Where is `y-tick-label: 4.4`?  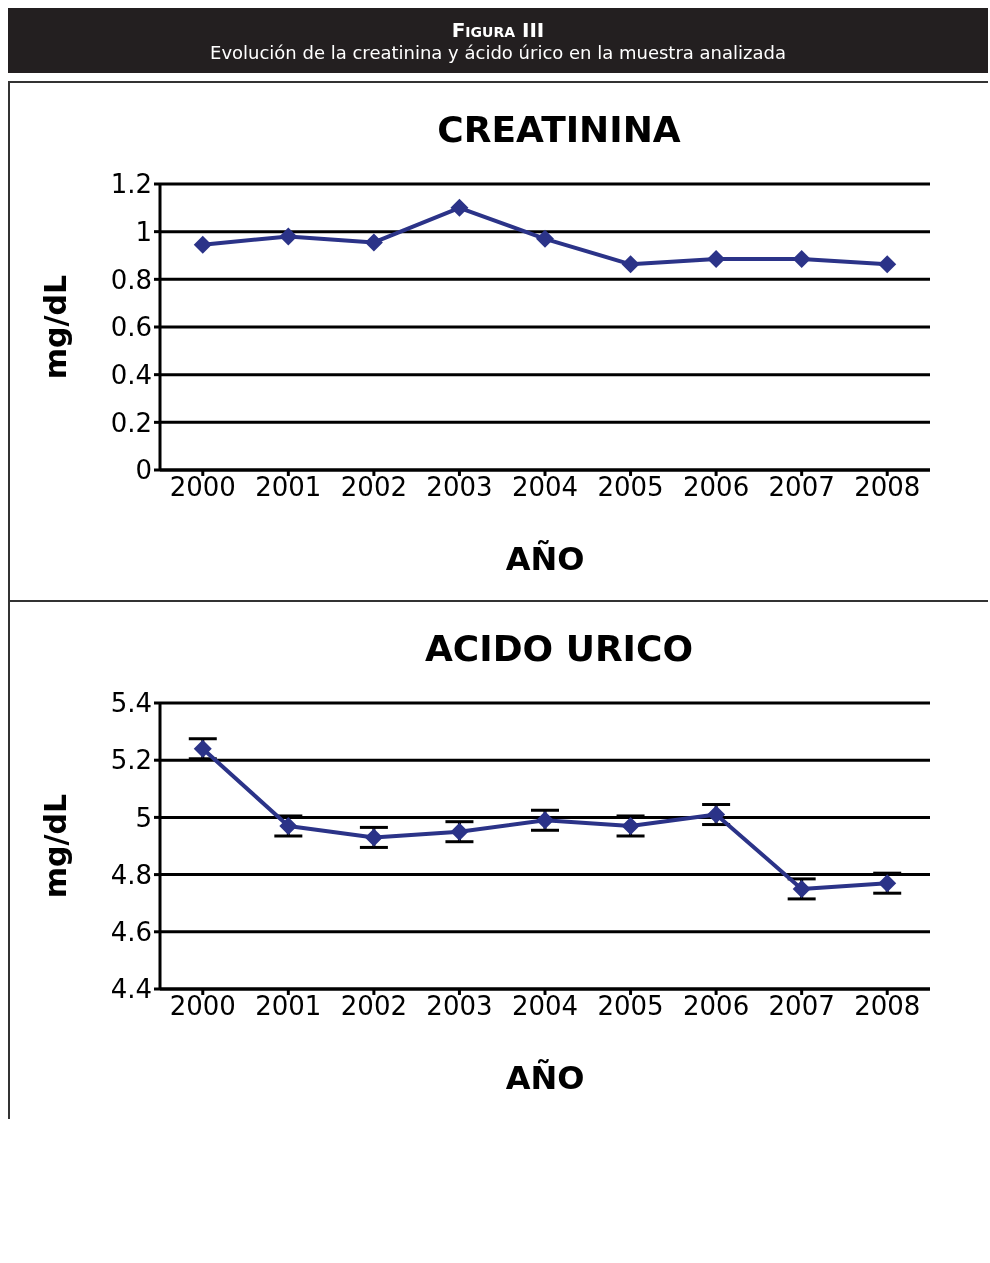
y-tick-label: 4.4 is located at coordinates (131, 989).